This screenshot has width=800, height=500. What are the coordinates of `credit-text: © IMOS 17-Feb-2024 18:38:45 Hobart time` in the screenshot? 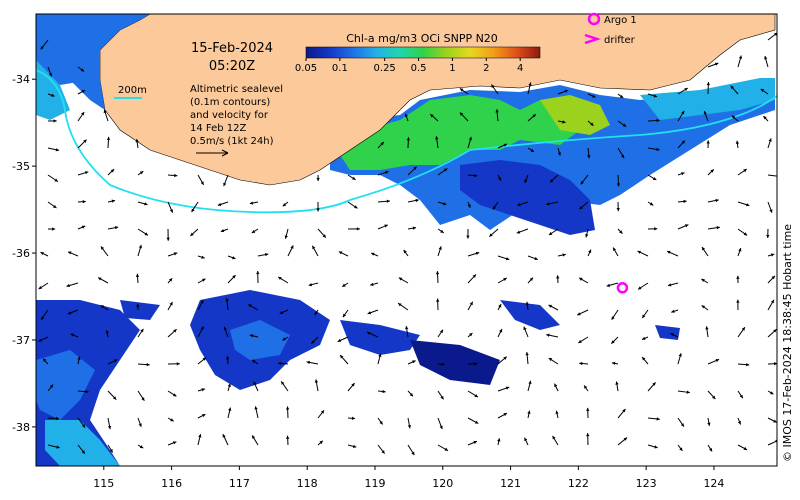 It's located at (787, 343).